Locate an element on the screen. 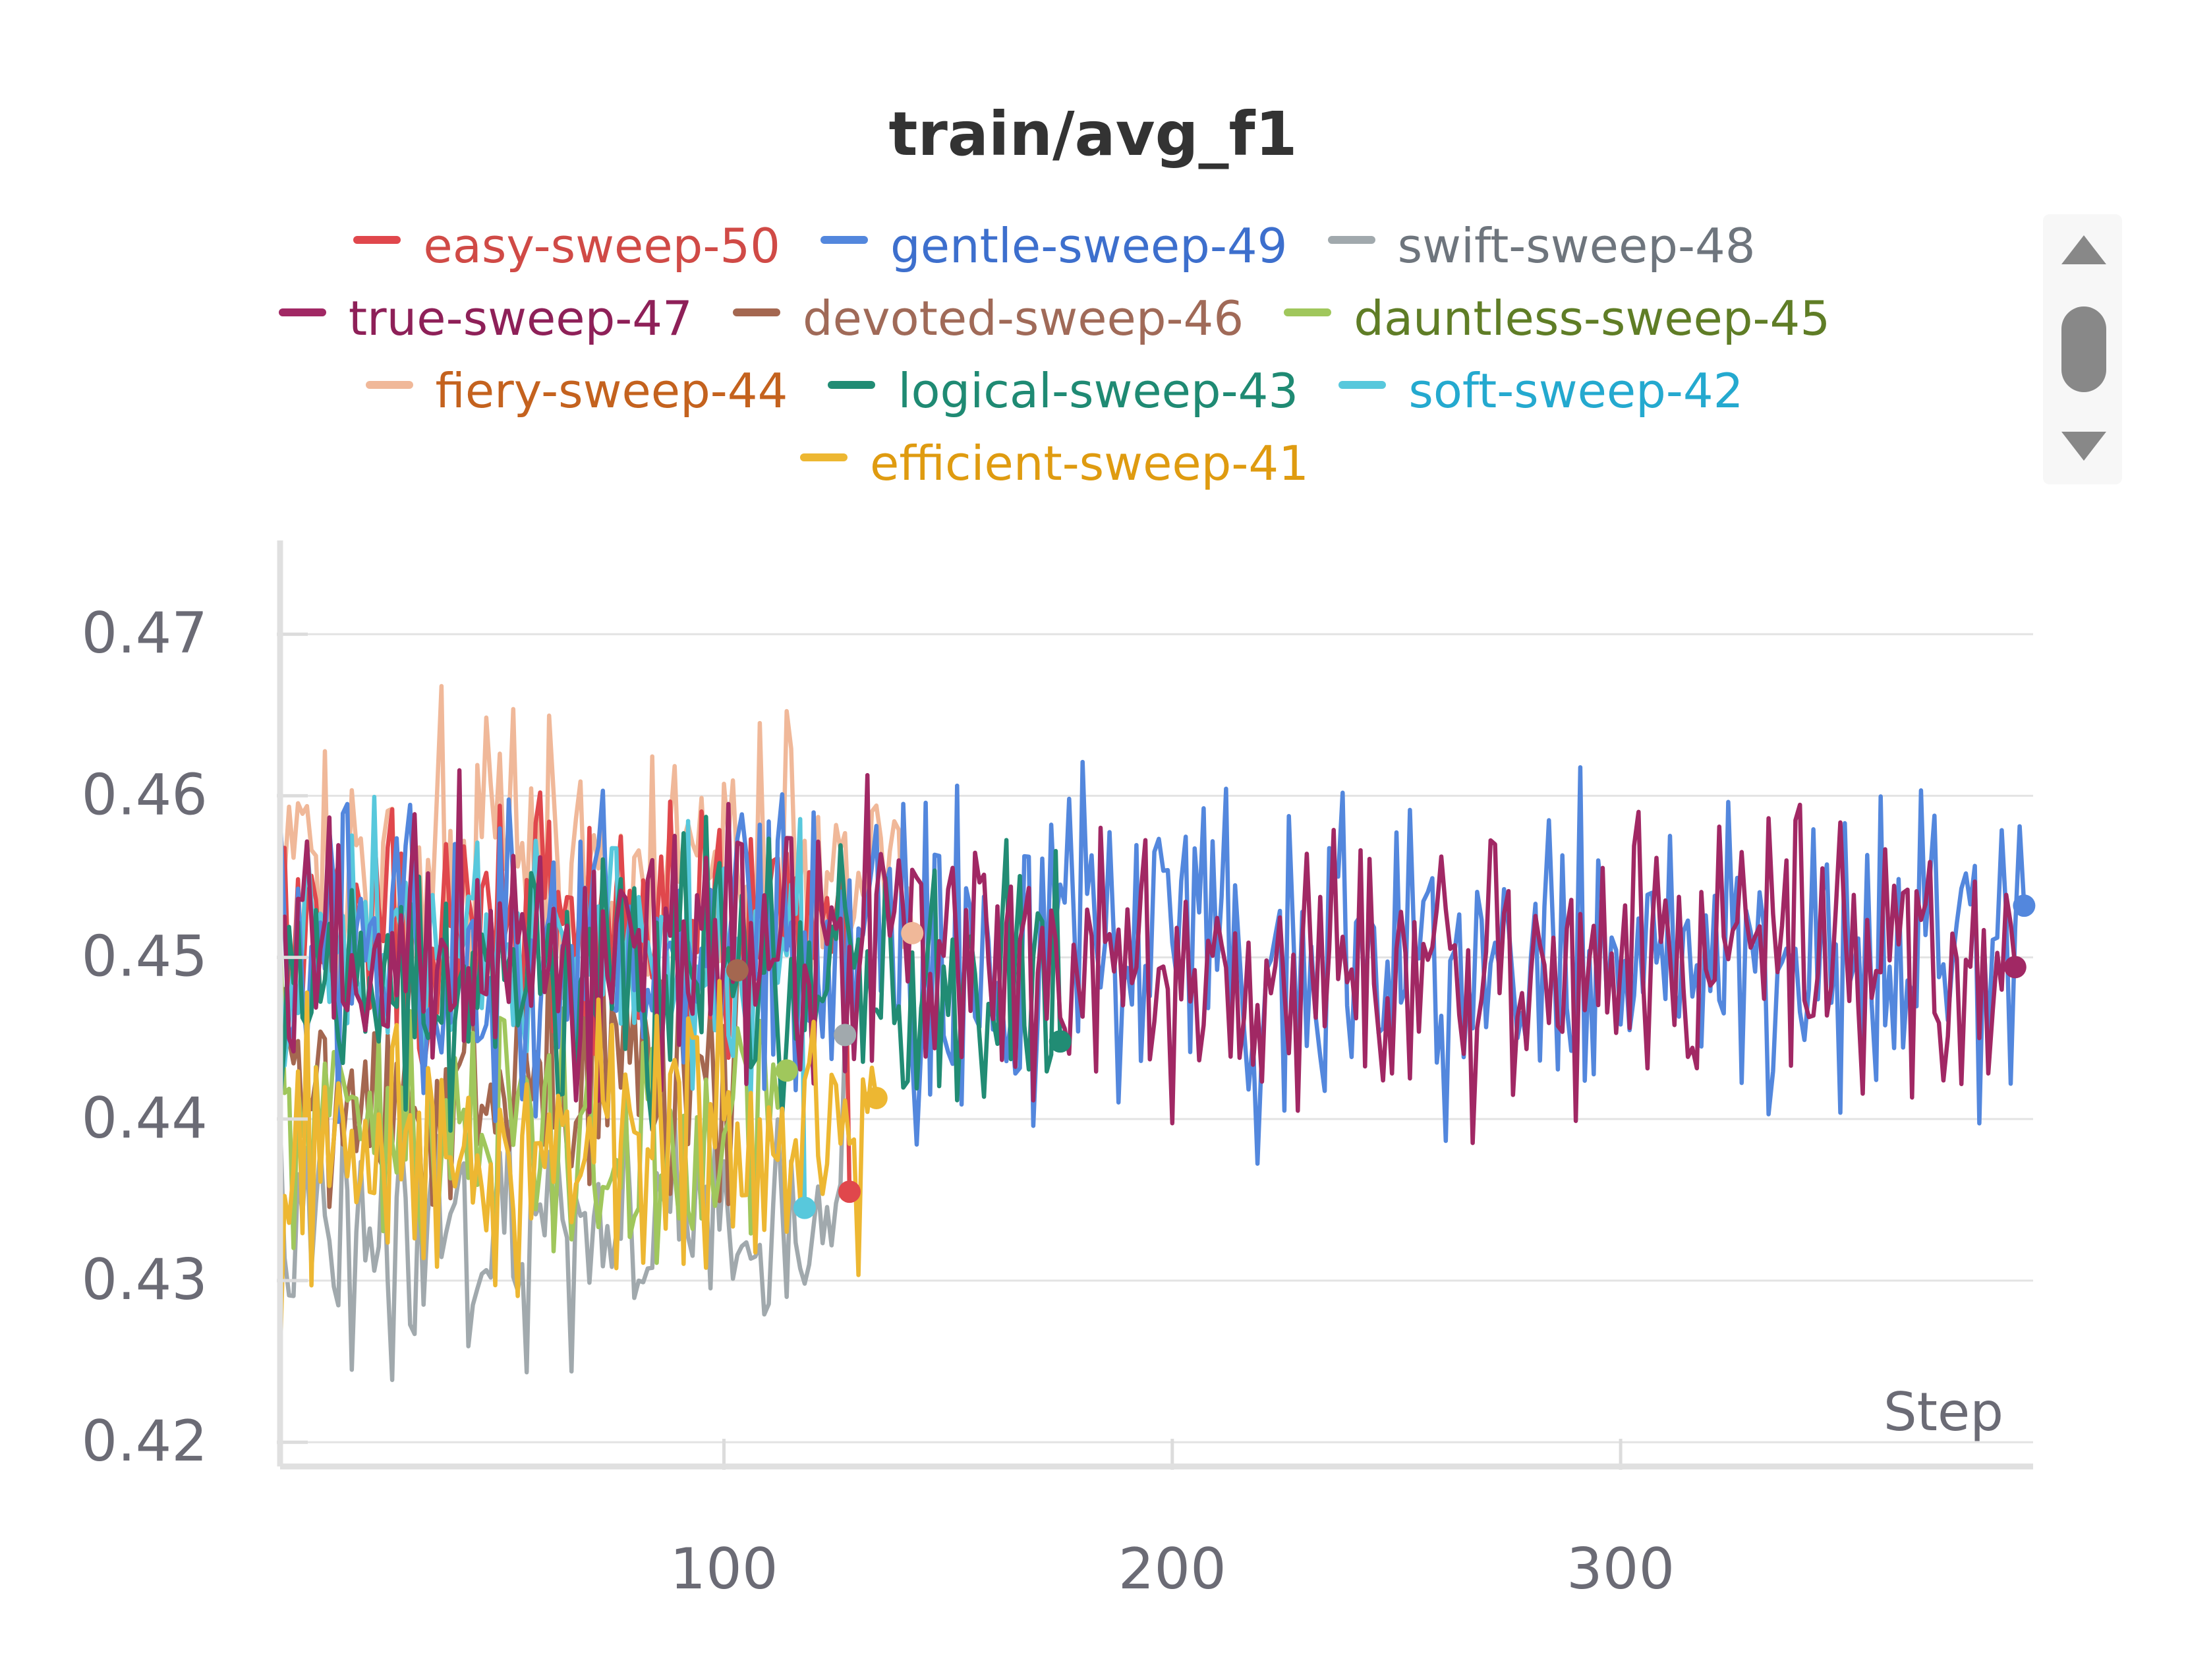  y-tick-label: 0.43 is located at coordinates (145, 1280).